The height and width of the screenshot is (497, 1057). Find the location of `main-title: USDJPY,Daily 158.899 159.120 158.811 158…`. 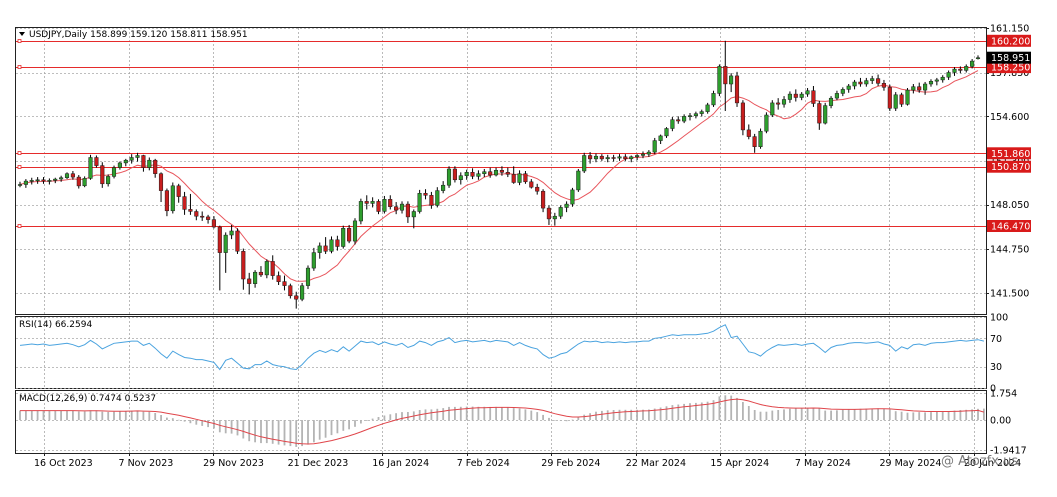

main-title: USDJPY,Daily 158.899 159.120 158.811 158… is located at coordinates (138, 35).